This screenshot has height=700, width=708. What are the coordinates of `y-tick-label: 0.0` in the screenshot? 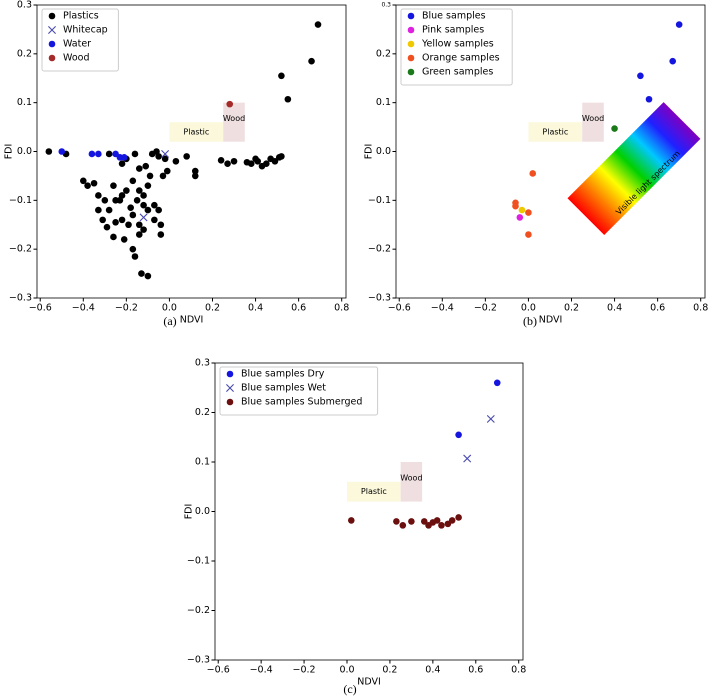 It's located at (24, 151).